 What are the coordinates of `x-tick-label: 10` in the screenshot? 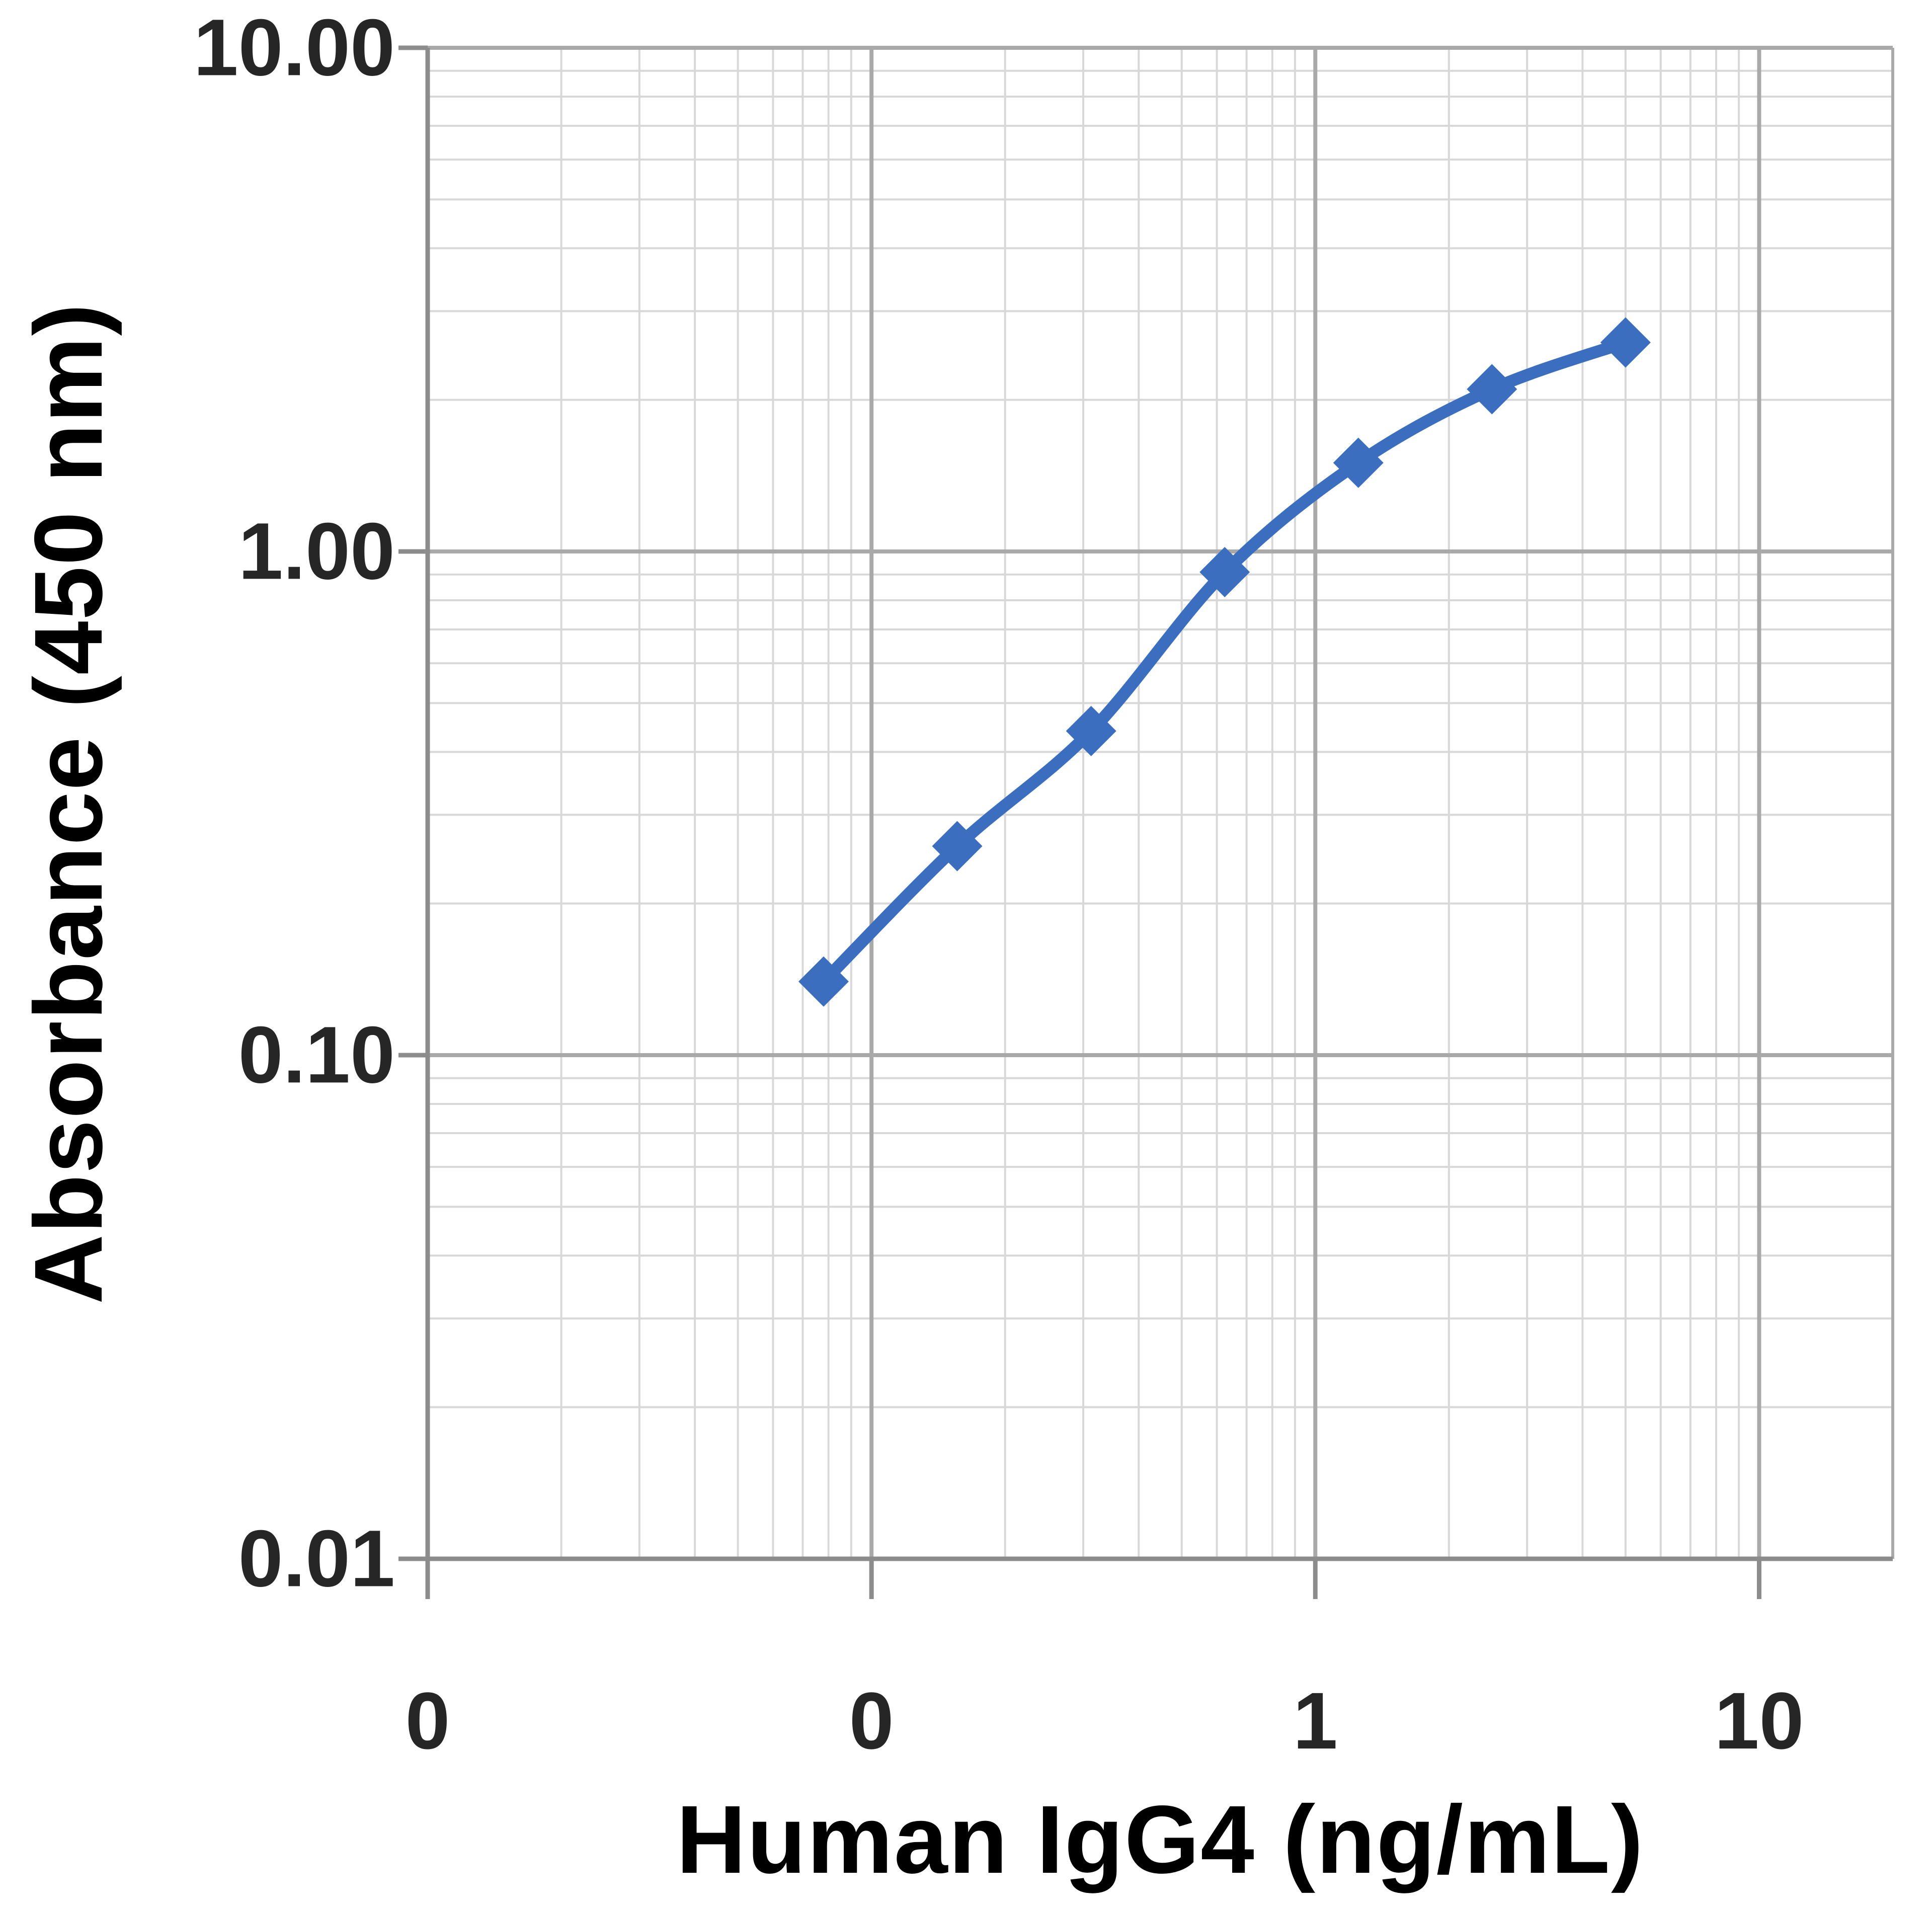 It's located at (1759, 1721).